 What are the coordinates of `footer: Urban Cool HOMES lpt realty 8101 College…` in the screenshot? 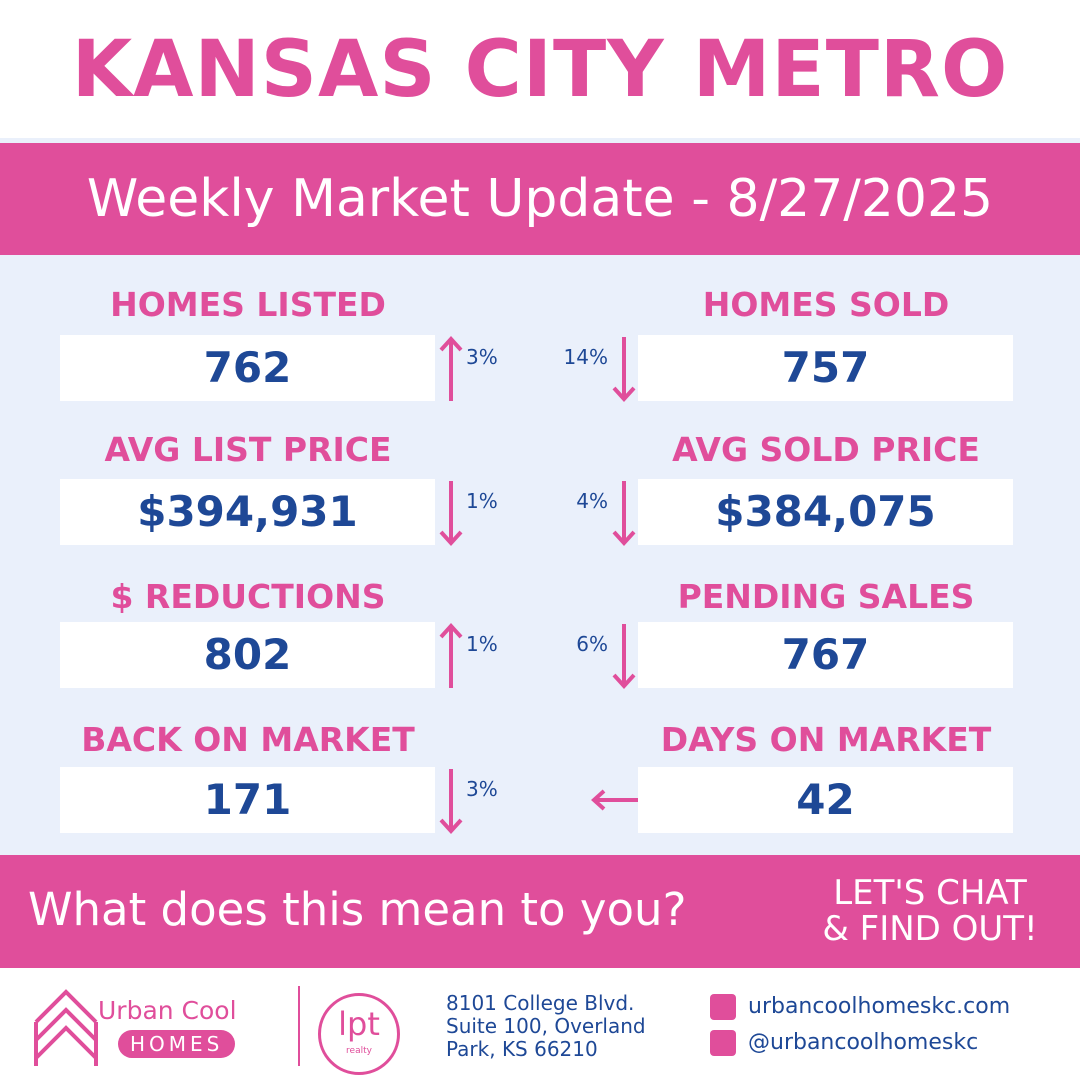 It's located at (540, 1024).